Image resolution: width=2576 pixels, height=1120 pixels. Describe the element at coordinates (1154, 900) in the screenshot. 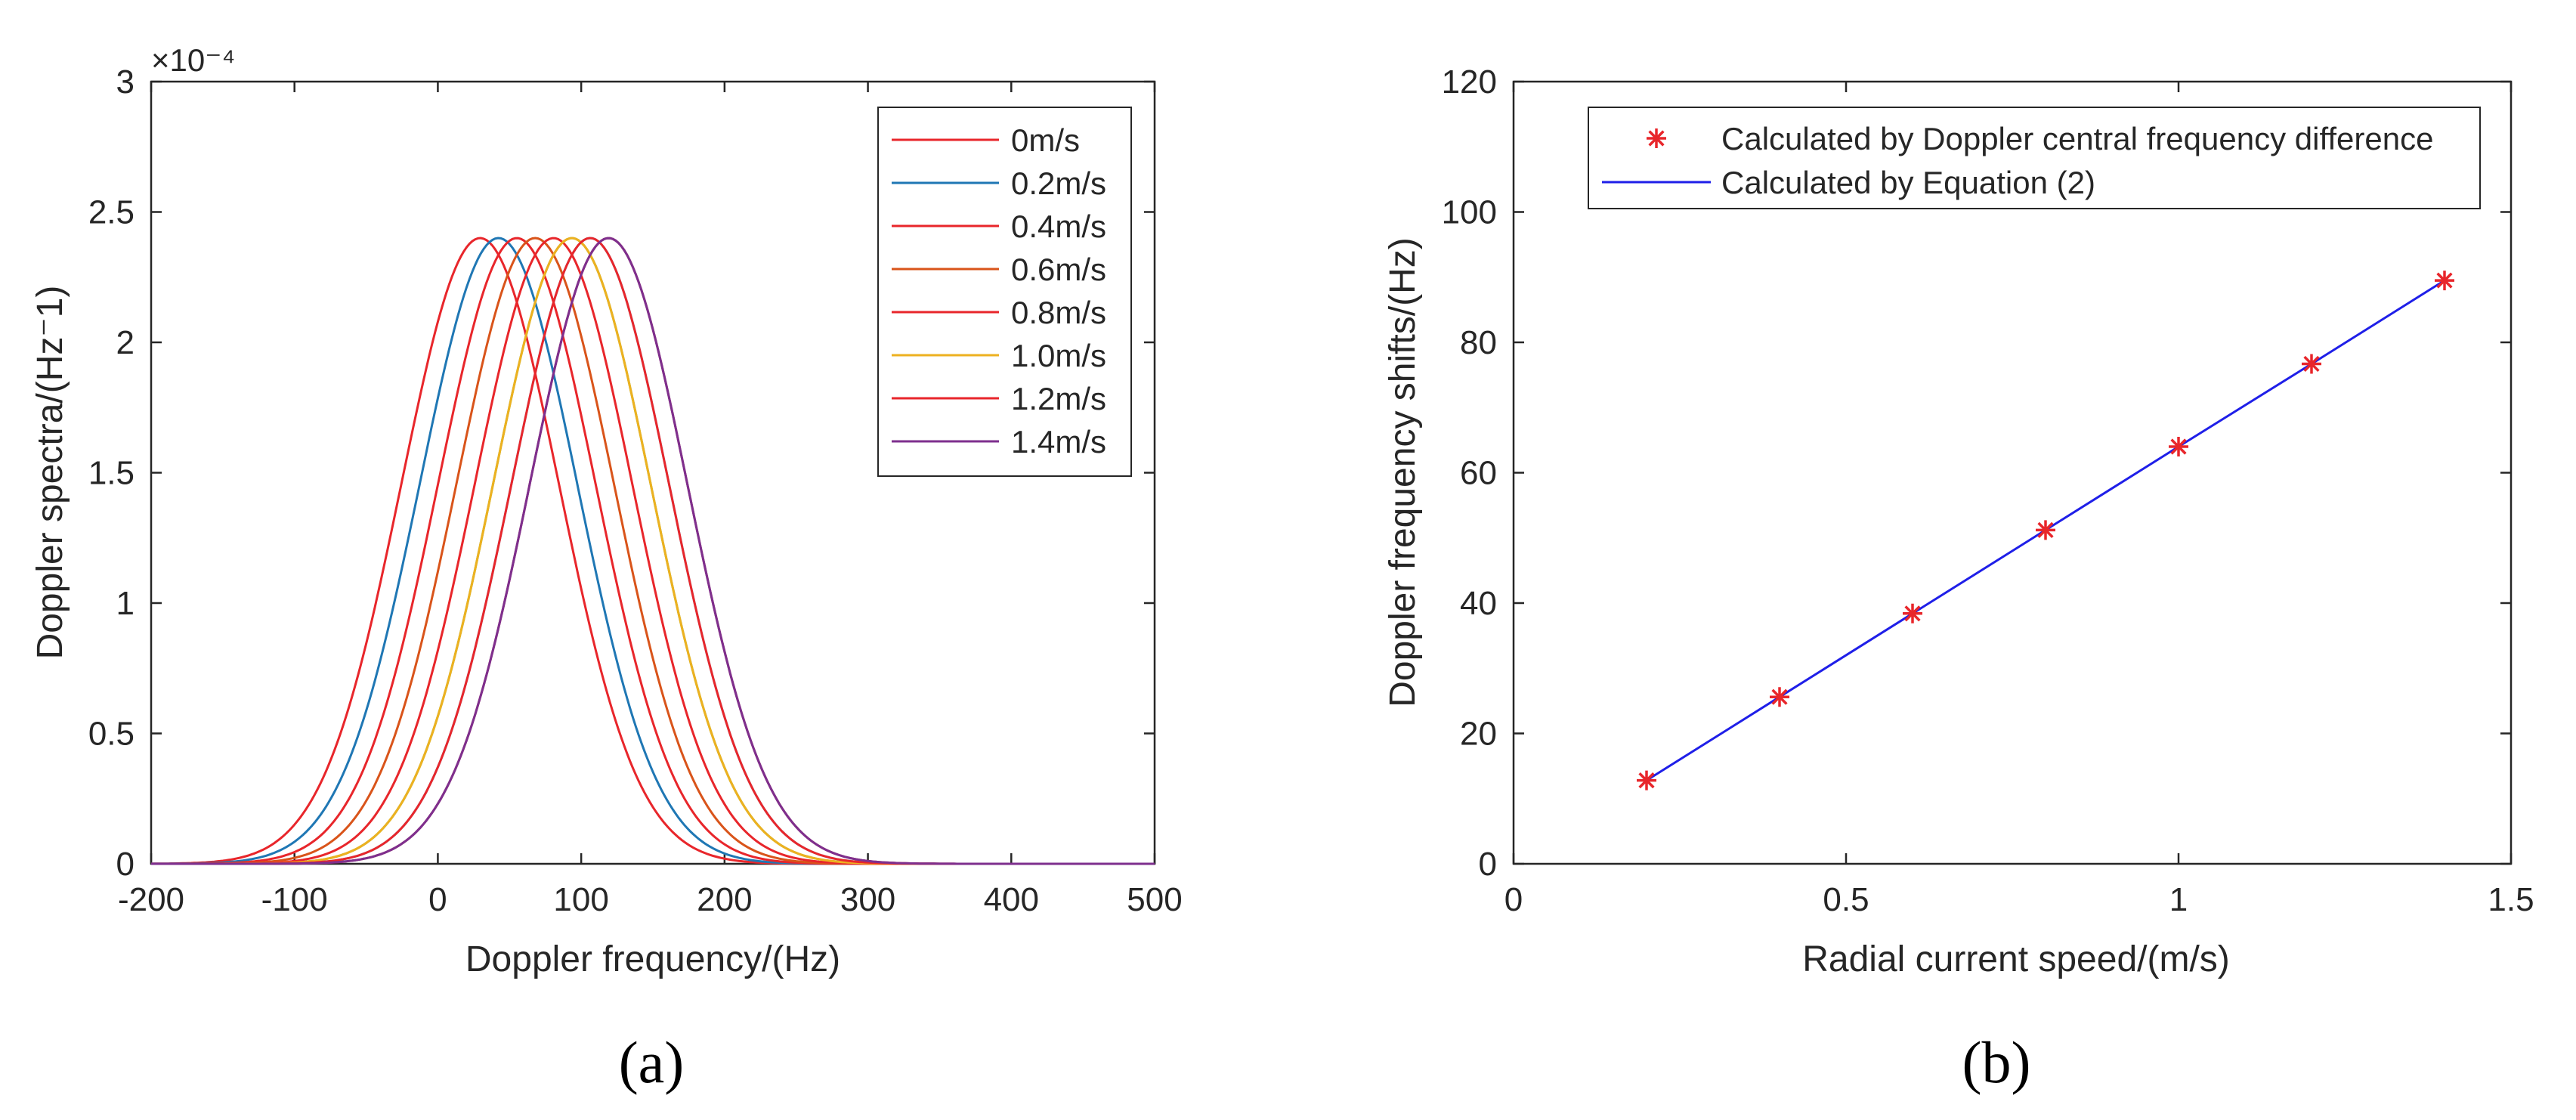

I see `panel-a-x-tick-label: 500` at that location.